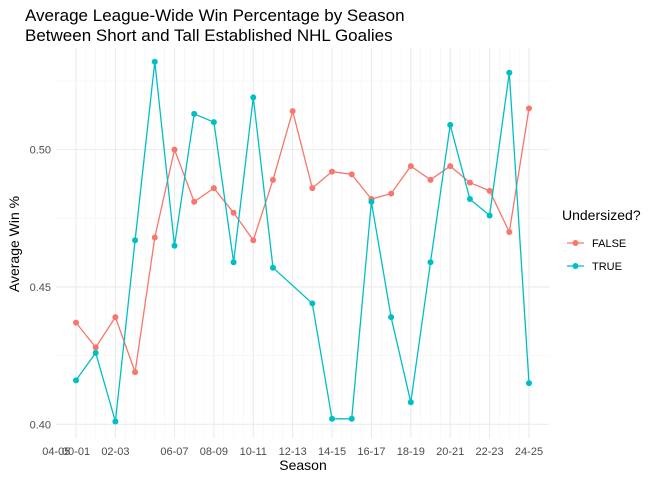 Image resolution: width=672 pixels, height=480 pixels. I want to click on x-tick-label: 20-21, so click(450, 452).